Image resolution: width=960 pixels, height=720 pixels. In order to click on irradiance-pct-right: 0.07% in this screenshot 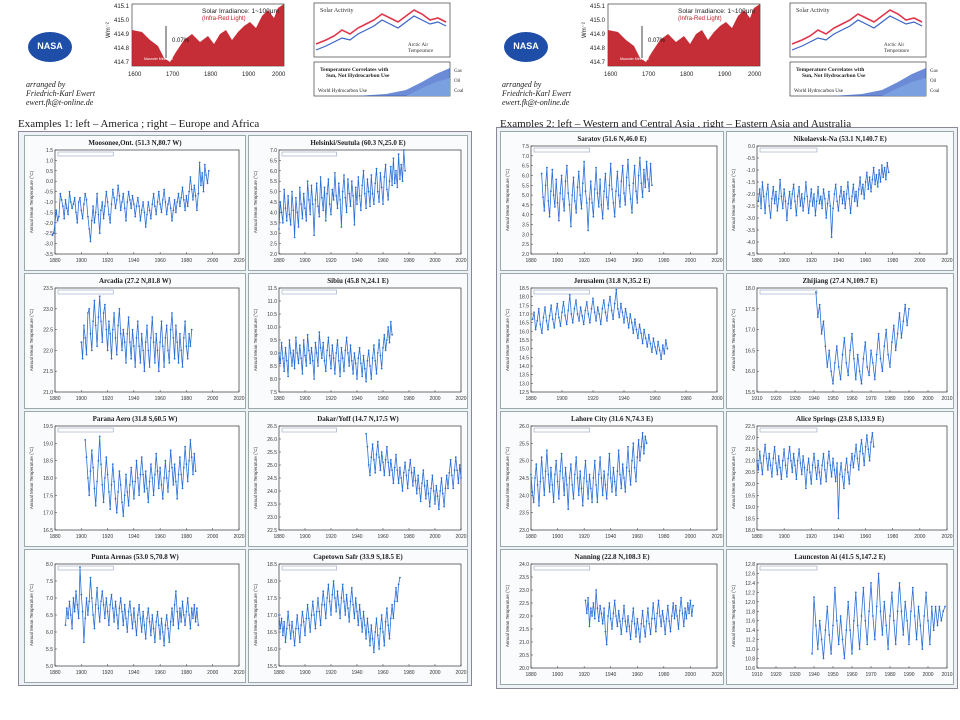, I will do `click(657, 41)`.